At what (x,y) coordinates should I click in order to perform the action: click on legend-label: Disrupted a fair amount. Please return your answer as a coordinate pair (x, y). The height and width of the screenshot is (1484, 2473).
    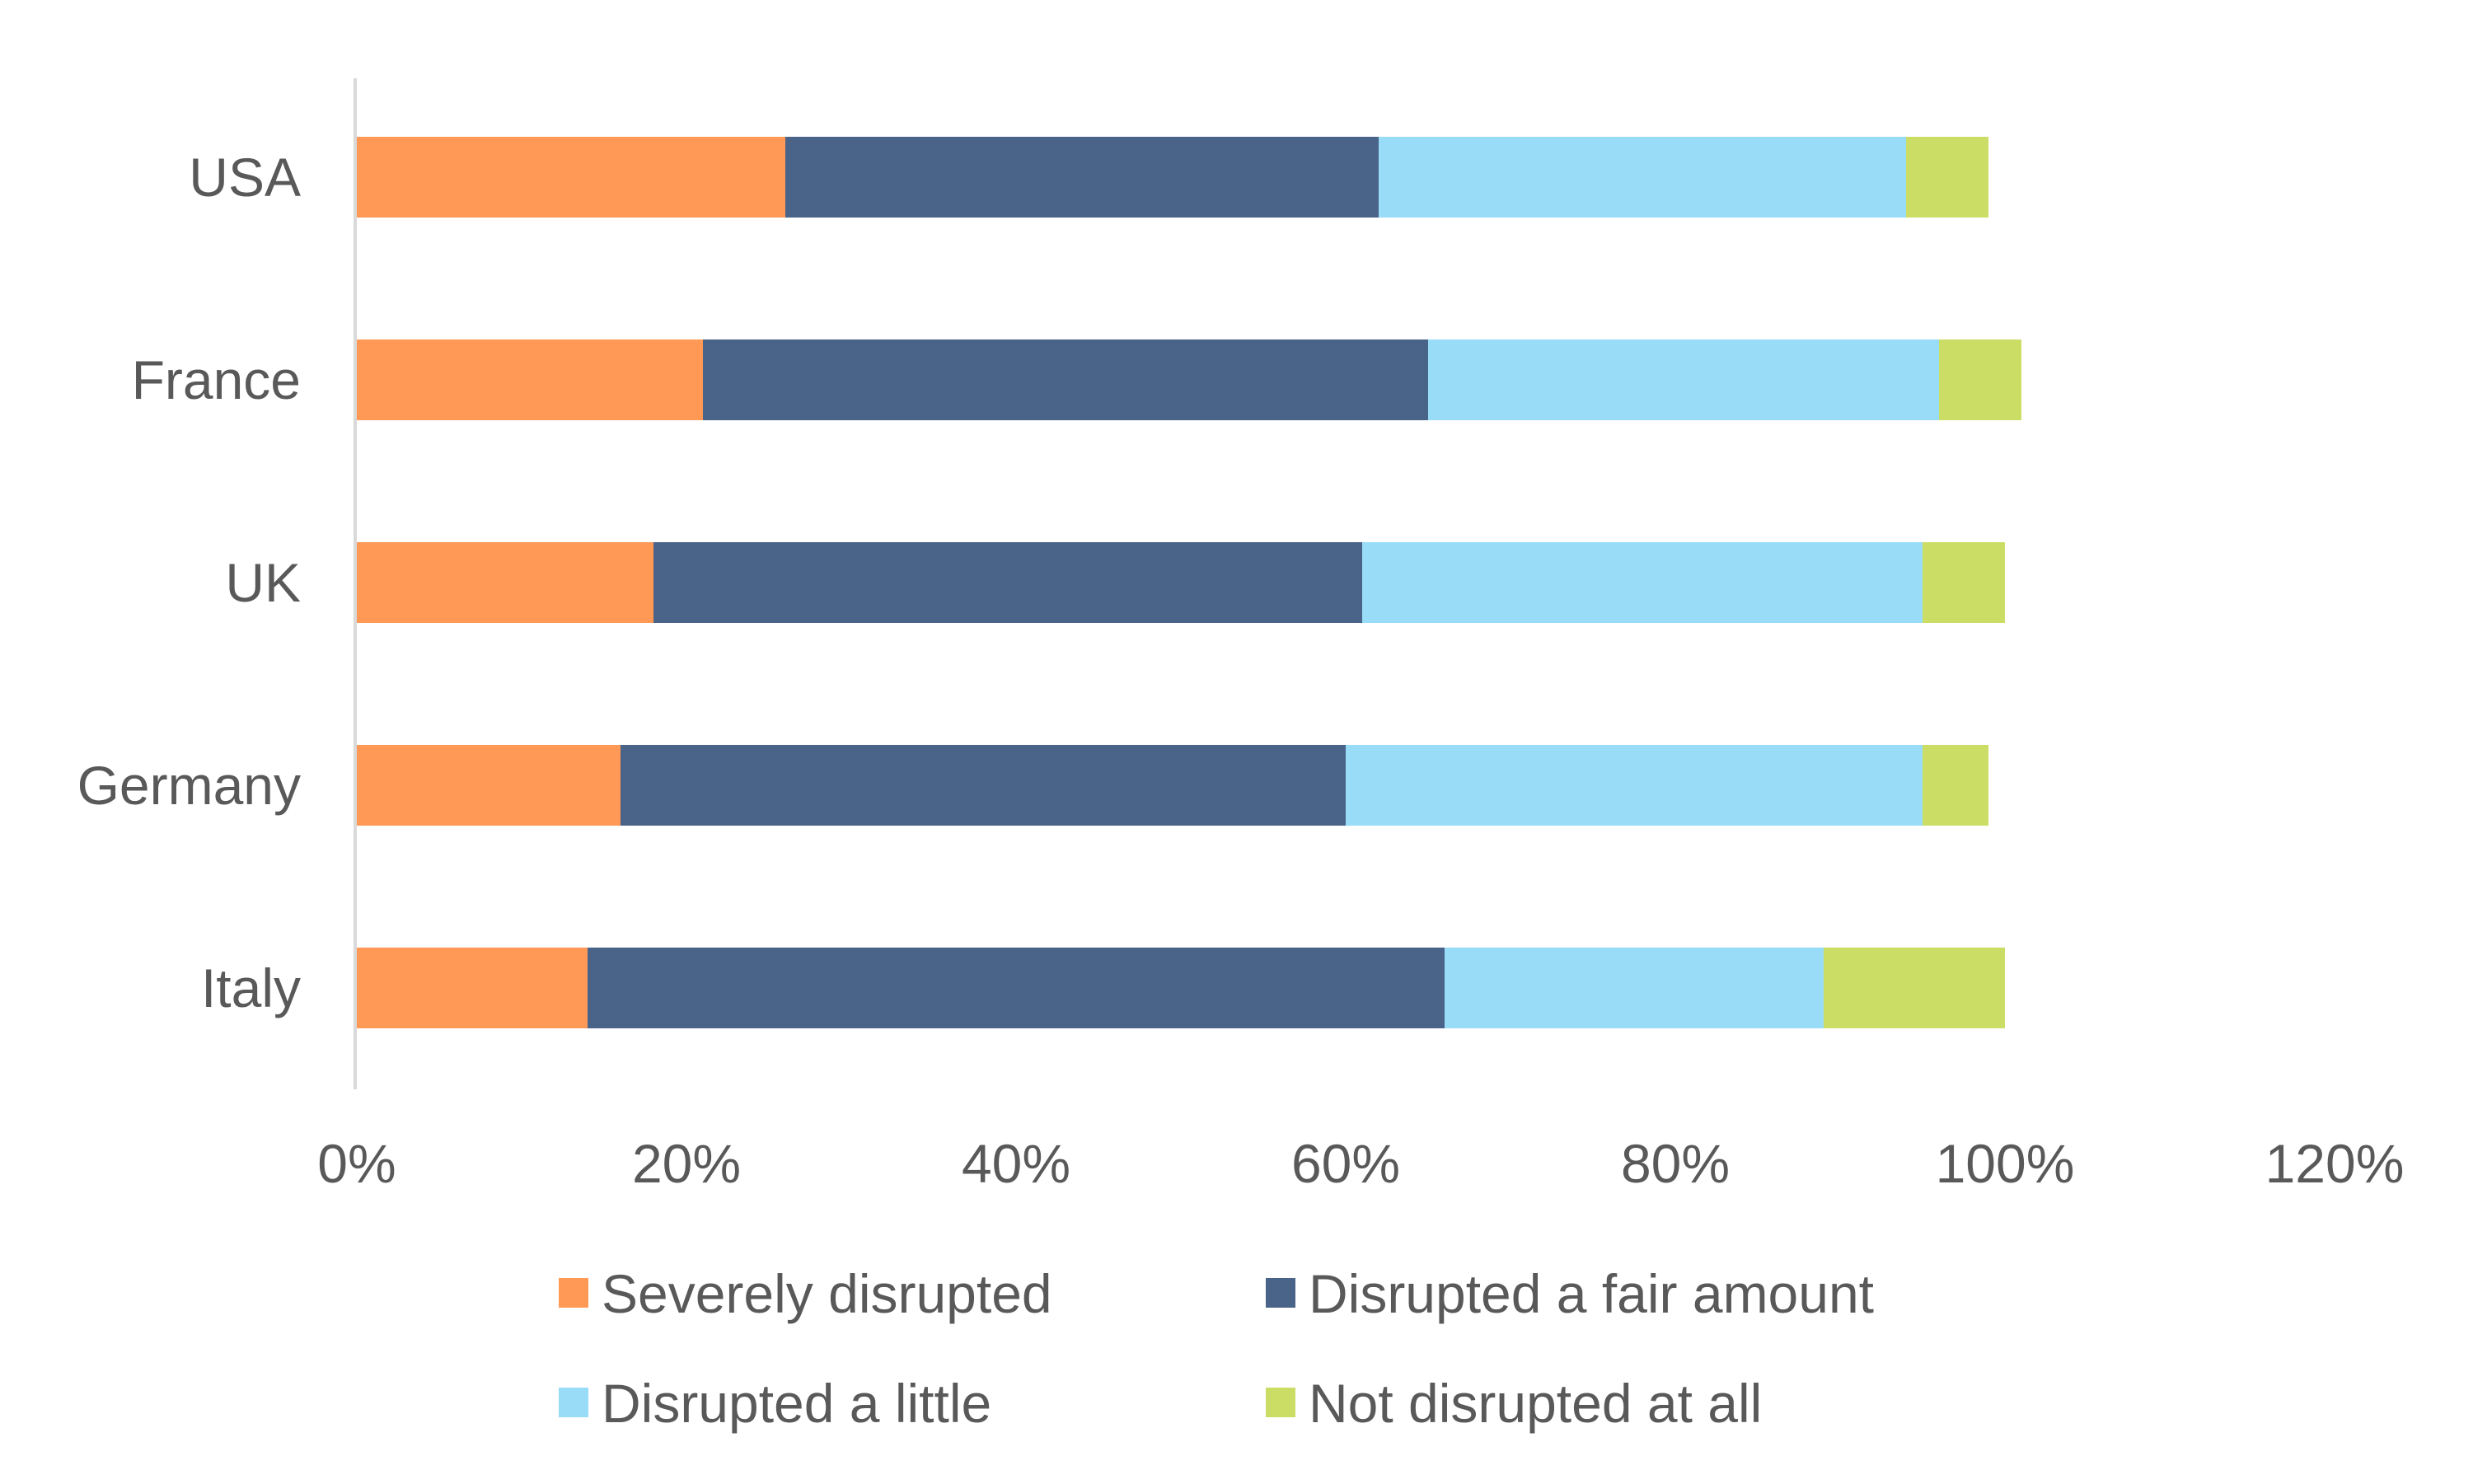
    Looking at the image, I should click on (1591, 1294).